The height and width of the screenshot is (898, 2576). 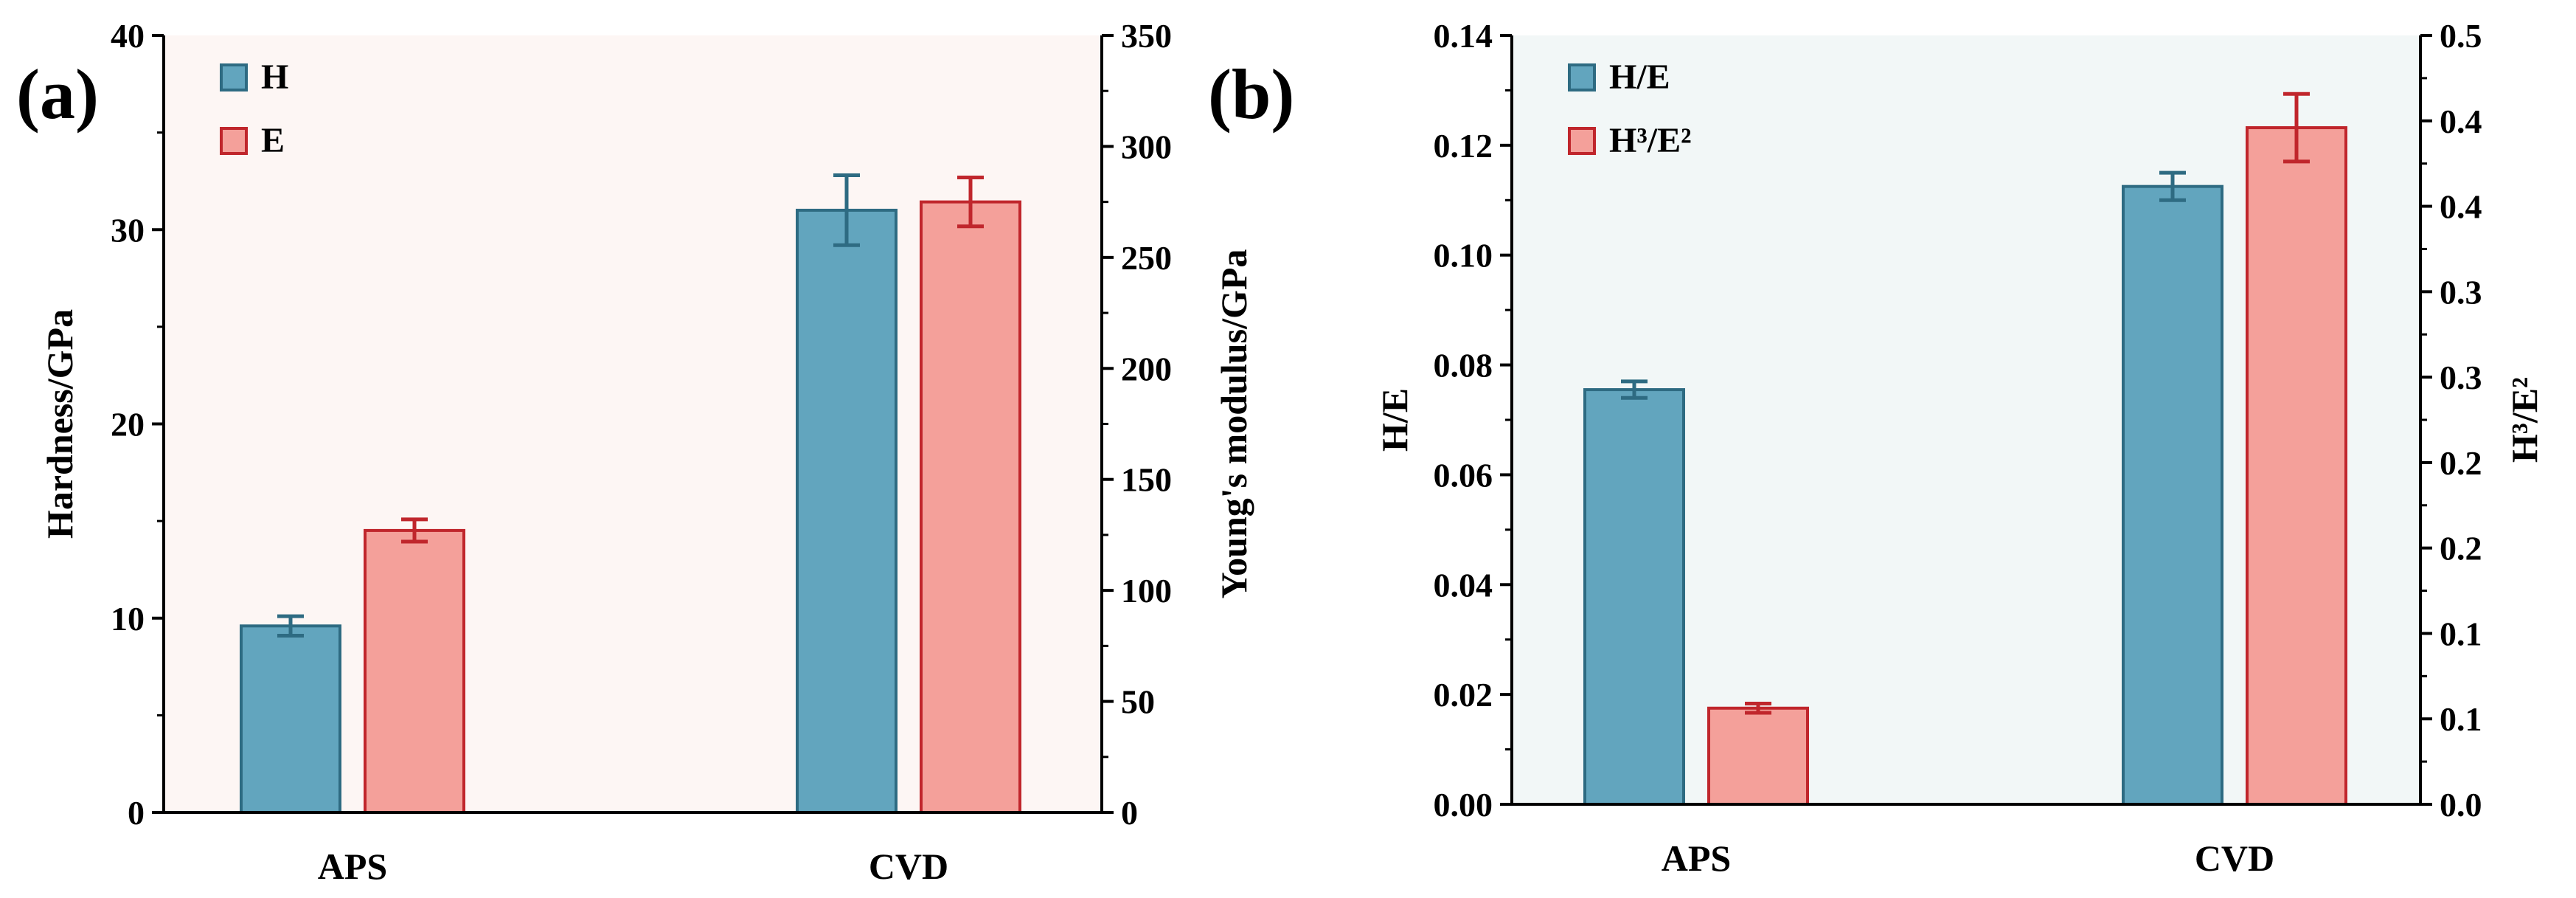 What do you see at coordinates (273, 140) in the screenshot?
I see `legend-label: E` at bounding box center [273, 140].